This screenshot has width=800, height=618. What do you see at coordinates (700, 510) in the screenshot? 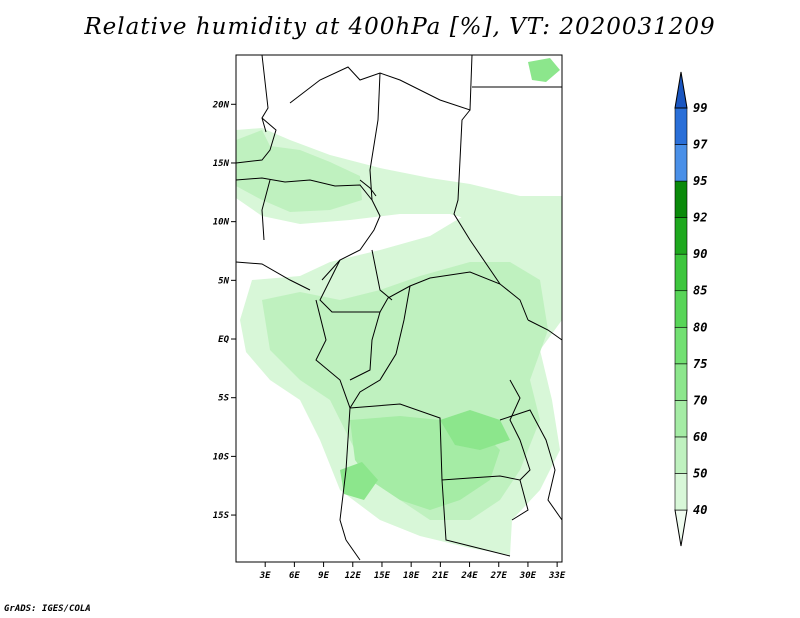
I see `colorbar-level-label: 40` at bounding box center [700, 510].